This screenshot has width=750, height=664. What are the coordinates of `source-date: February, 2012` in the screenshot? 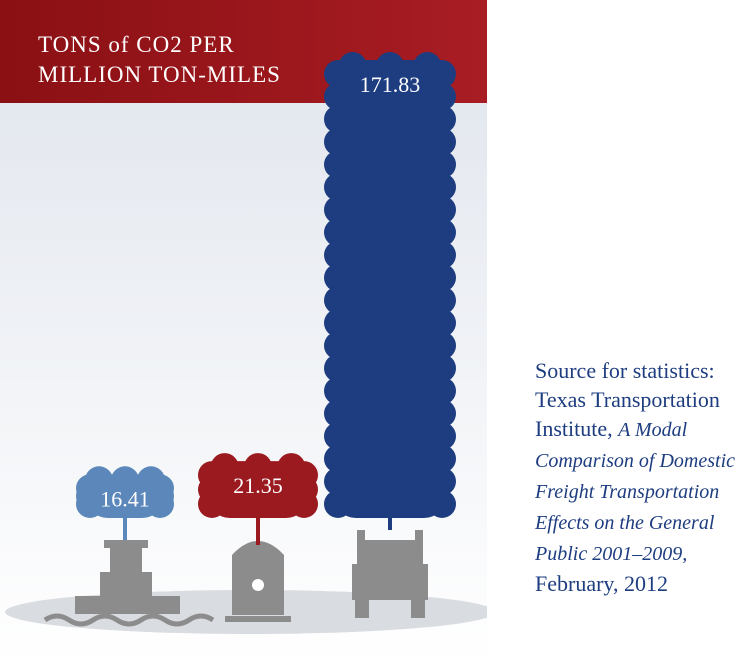 It's located at (601, 583).